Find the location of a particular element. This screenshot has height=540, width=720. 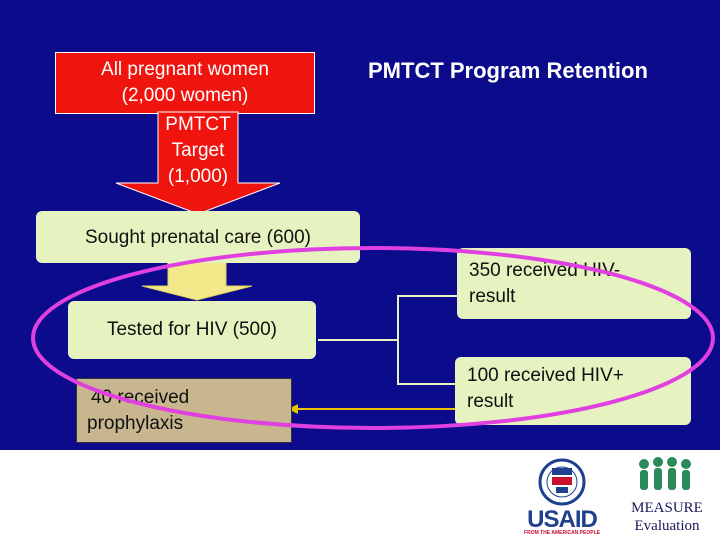

target-arrow is located at coordinates (198, 163).